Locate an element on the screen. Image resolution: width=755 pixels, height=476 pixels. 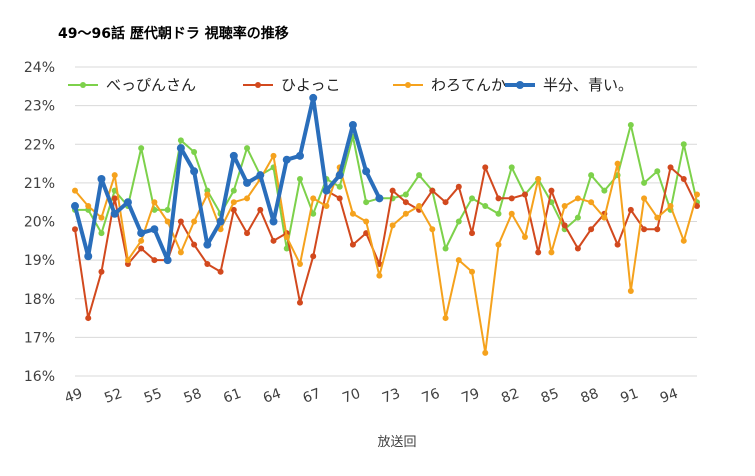
x-tick-label: 61 is located at coordinates (232, 396).